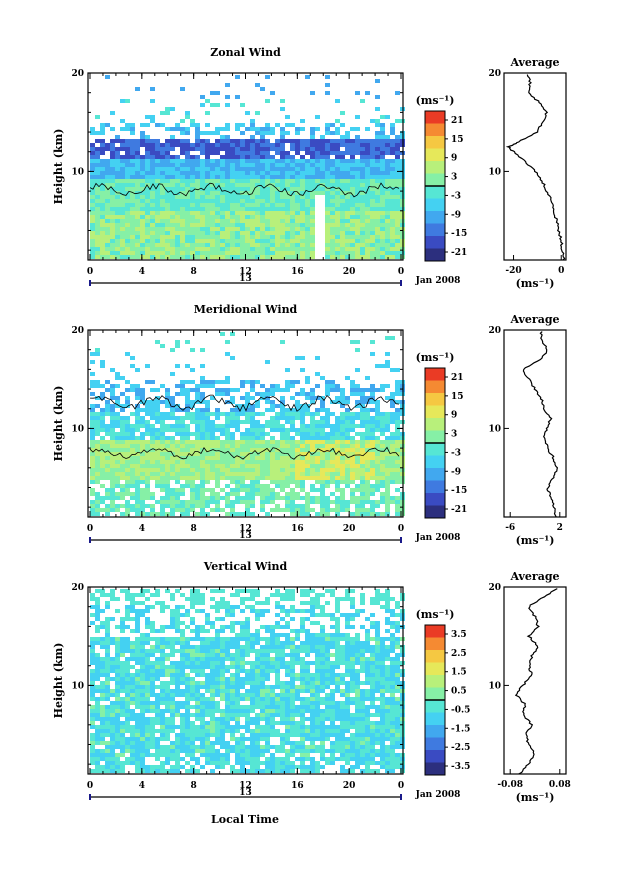  Describe the element at coordinates (401, 272) in the screenshot. I see `x-tick-label: 0` at that location.